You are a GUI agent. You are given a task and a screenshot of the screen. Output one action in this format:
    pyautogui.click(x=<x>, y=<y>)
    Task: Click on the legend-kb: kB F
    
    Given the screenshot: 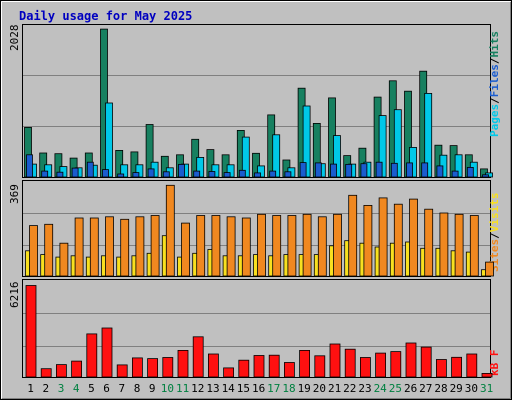 What is the action you would take?
    pyautogui.click(x=494, y=363)
    